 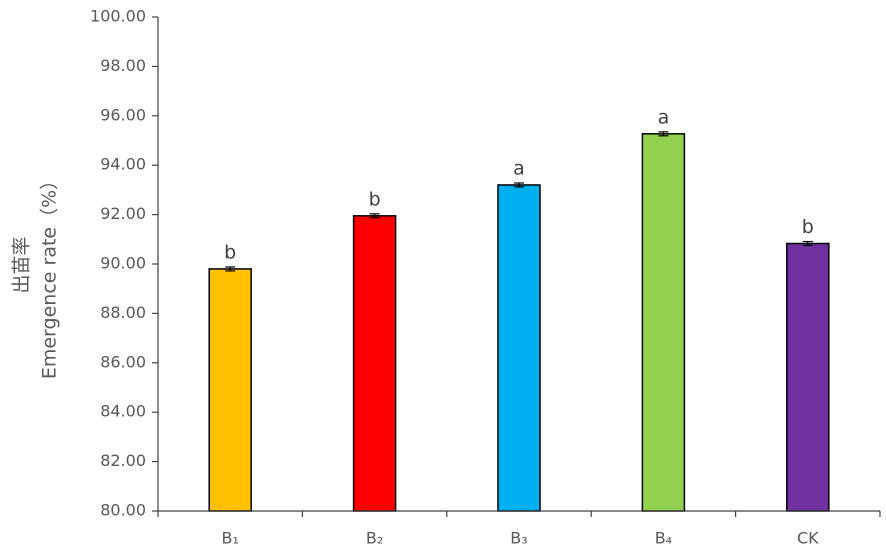 I want to click on y-axis-title-cn: 出苗率, so click(x=22, y=264).